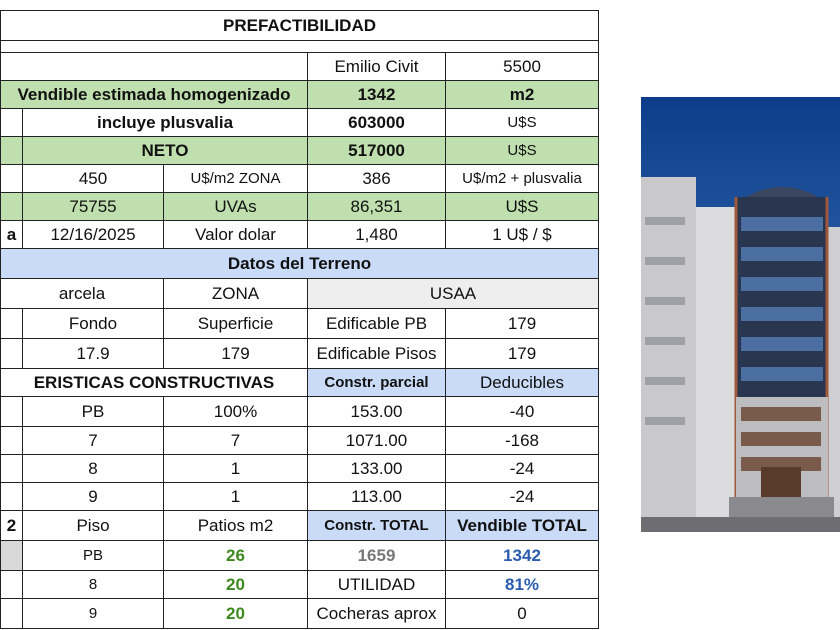  Describe the element at coordinates (93, 353) in the screenshot. I see `cell: 17.9` at that location.